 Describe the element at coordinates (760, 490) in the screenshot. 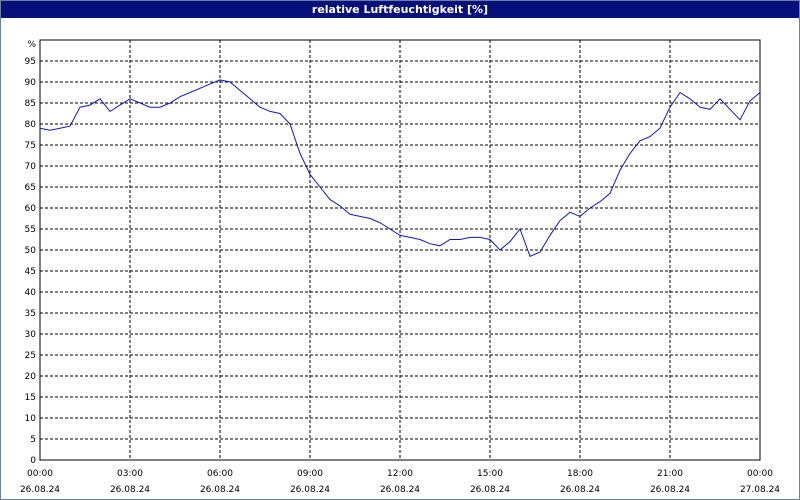

I see `x-tick-date-label: 27.08.24` at that location.